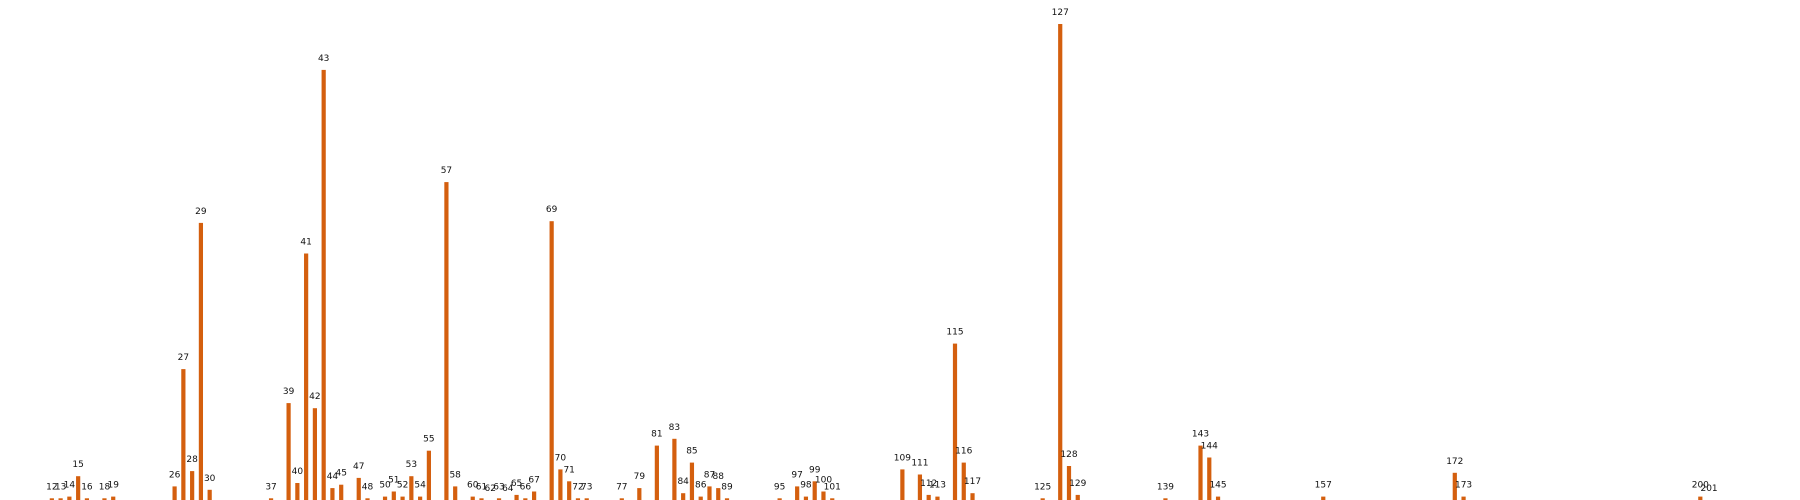  What do you see at coordinates (1165, 487) in the screenshot?
I see `bar-label-139: 139` at bounding box center [1165, 487].